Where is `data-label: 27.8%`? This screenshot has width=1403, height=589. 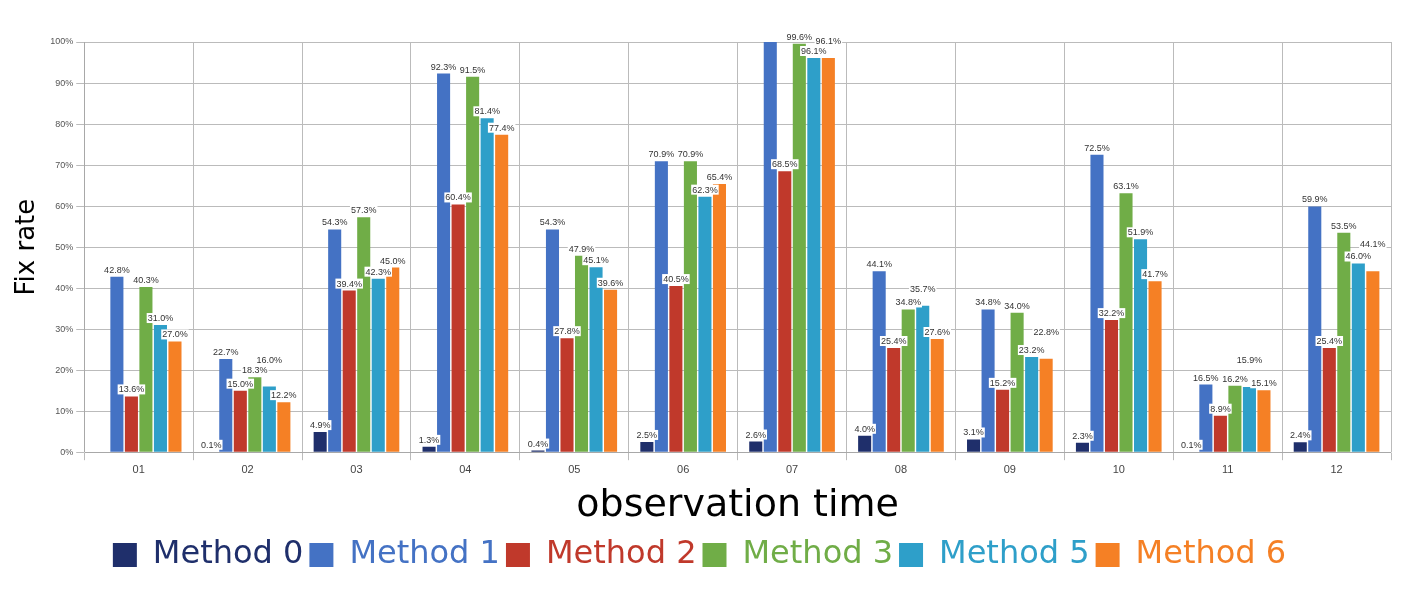 data-label: 27.8% is located at coordinates (567, 331).